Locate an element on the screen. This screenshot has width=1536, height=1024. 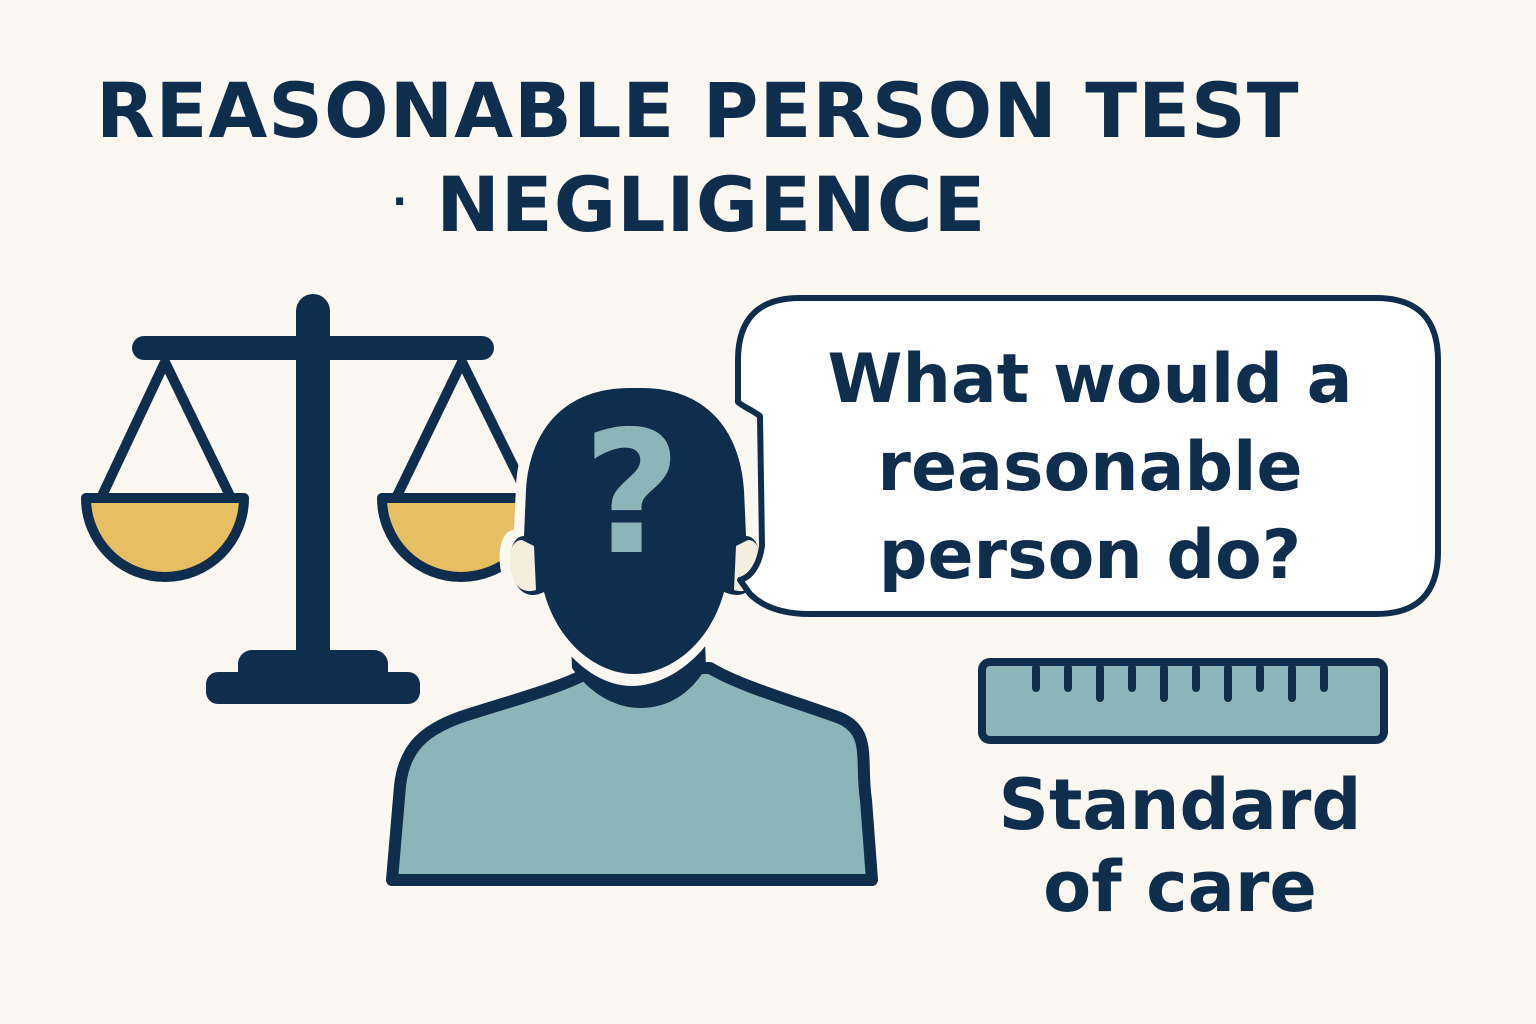
title-line-1: REASONABLE PERSON TEST is located at coordinates (698, 110).